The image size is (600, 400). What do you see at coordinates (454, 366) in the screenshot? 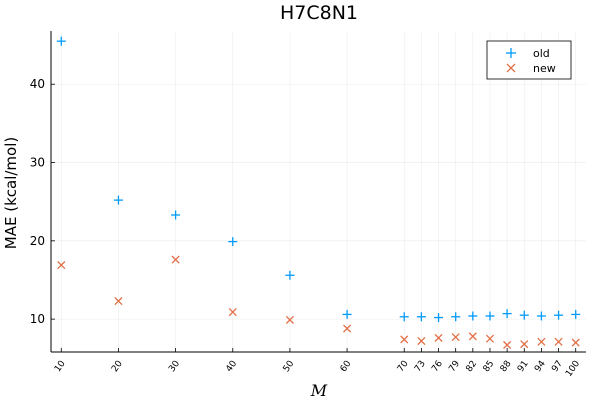
I see `x-tick-label-79: 79` at bounding box center [454, 366].